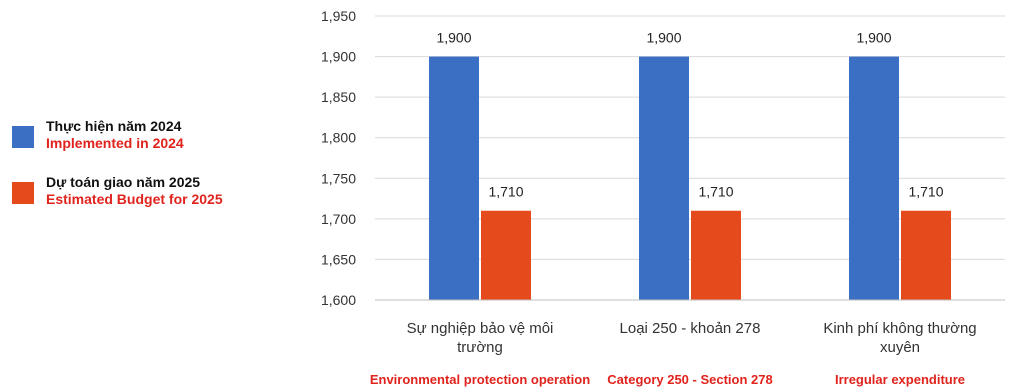 The height and width of the screenshot is (392, 1010). What do you see at coordinates (480, 379) in the screenshot?
I see `x-category-label-en: Environmental protection operation` at bounding box center [480, 379].